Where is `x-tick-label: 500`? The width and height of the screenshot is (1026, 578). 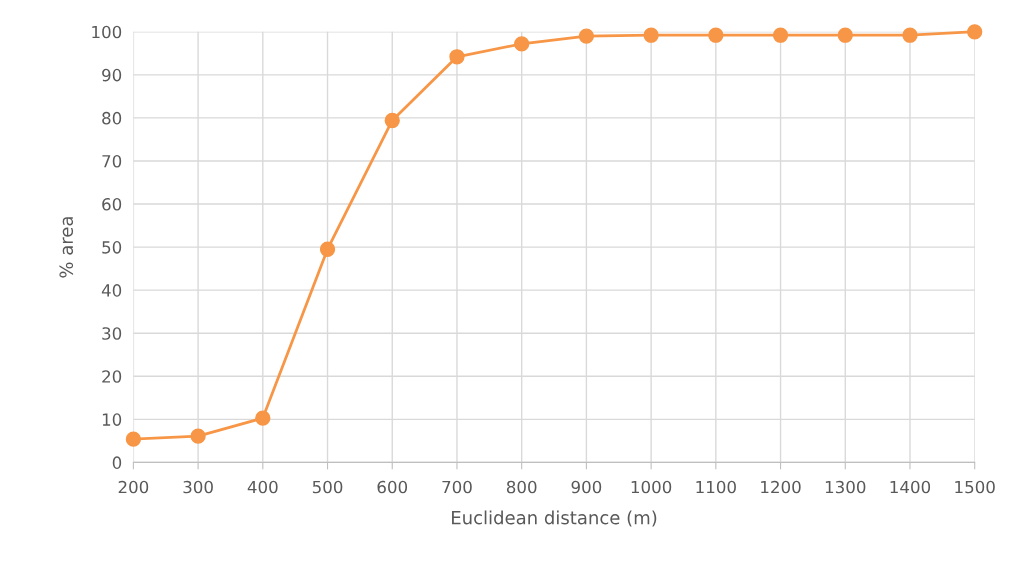
x-tick-label: 500 is located at coordinates (327, 487).